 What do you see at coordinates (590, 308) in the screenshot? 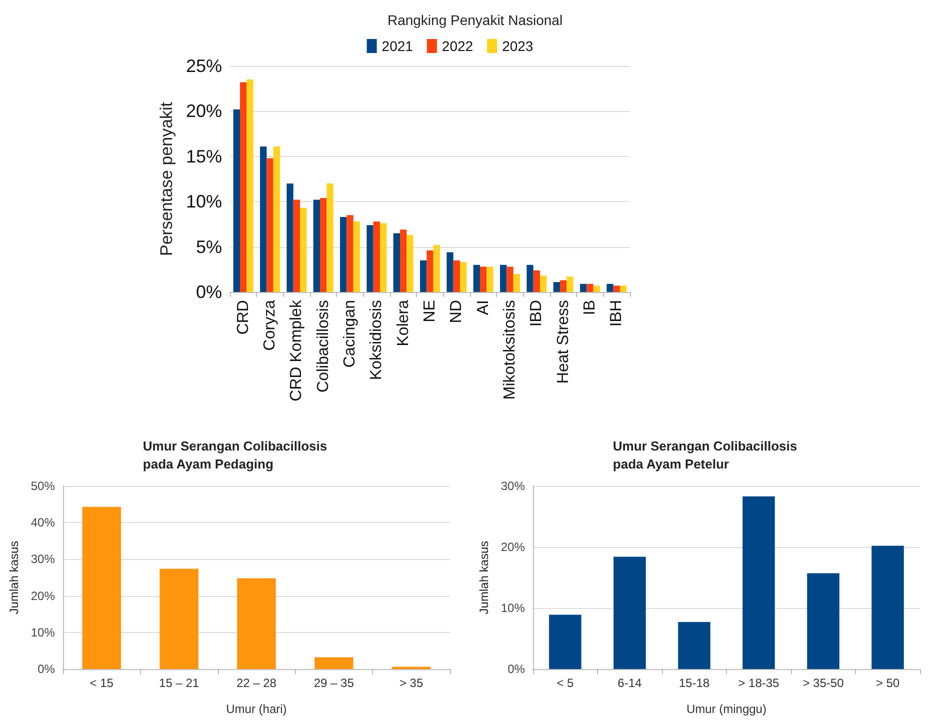
I see `x-tick-label: IB` at bounding box center [590, 308].